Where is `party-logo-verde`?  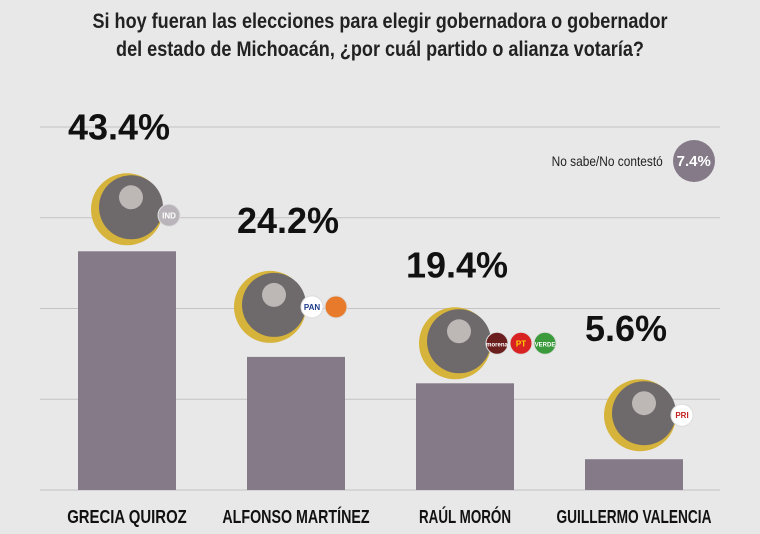 party-logo-verde is located at coordinates (545, 343).